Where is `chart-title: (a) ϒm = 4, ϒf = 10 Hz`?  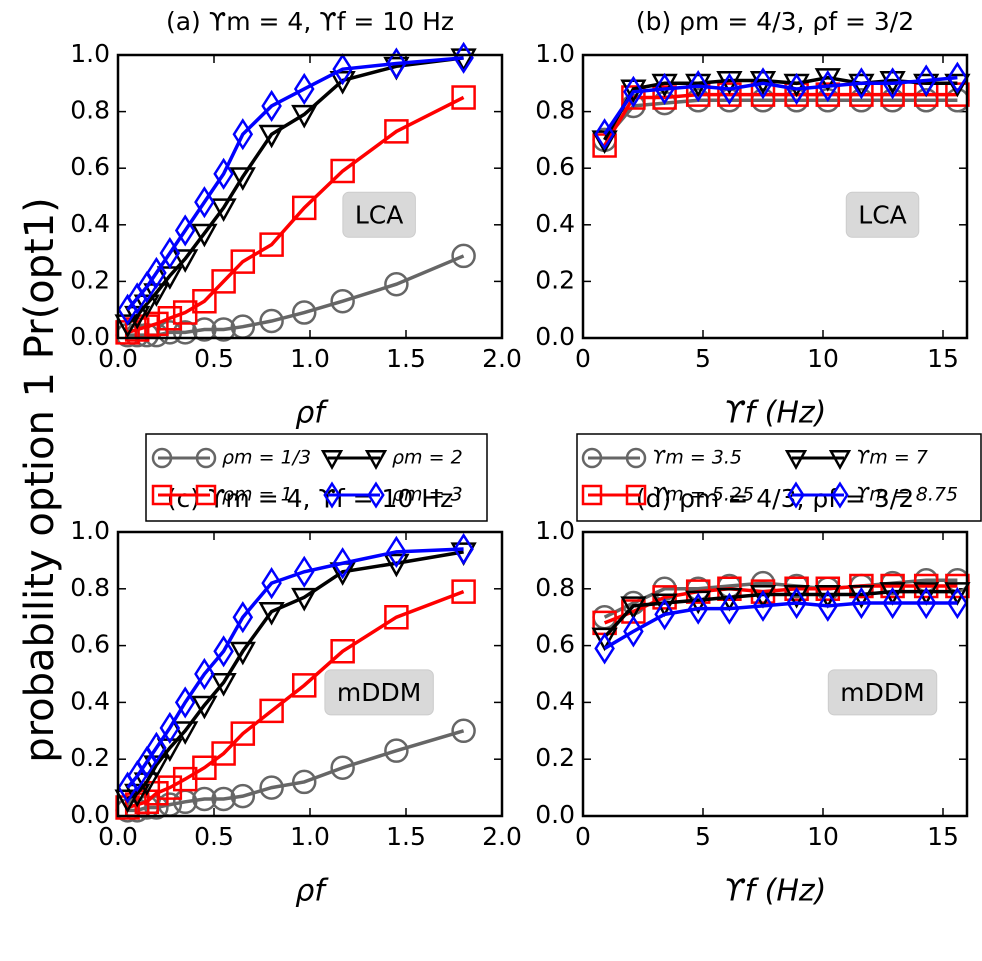
chart-title: (a) ϒm = 4, ϒf = 10 Hz is located at coordinates (310, 21).